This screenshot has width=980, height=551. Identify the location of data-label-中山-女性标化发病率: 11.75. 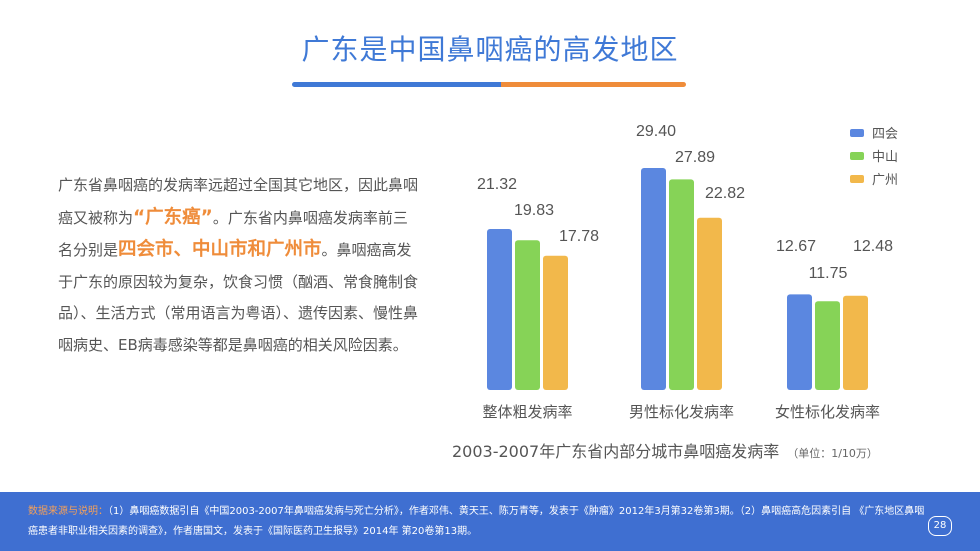
(828, 273).